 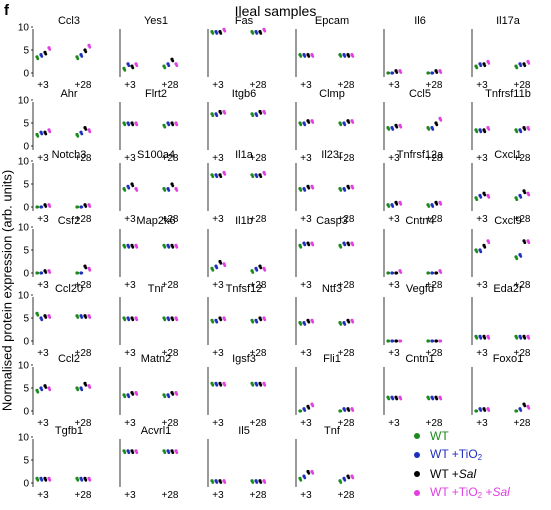 What do you see at coordinates (149, 126) in the screenshot?
I see `panel-flrt2: Flrt2 +3 +28` at bounding box center [149, 126].